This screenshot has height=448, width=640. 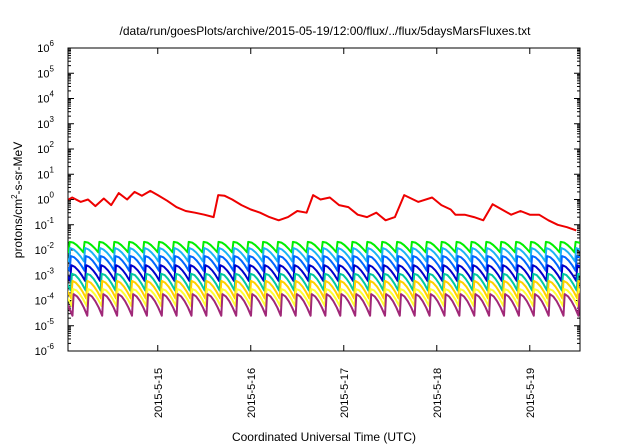 What do you see at coordinates (45, 47) in the screenshot?
I see `y-tick-label: 10⁶` at bounding box center [45, 47].